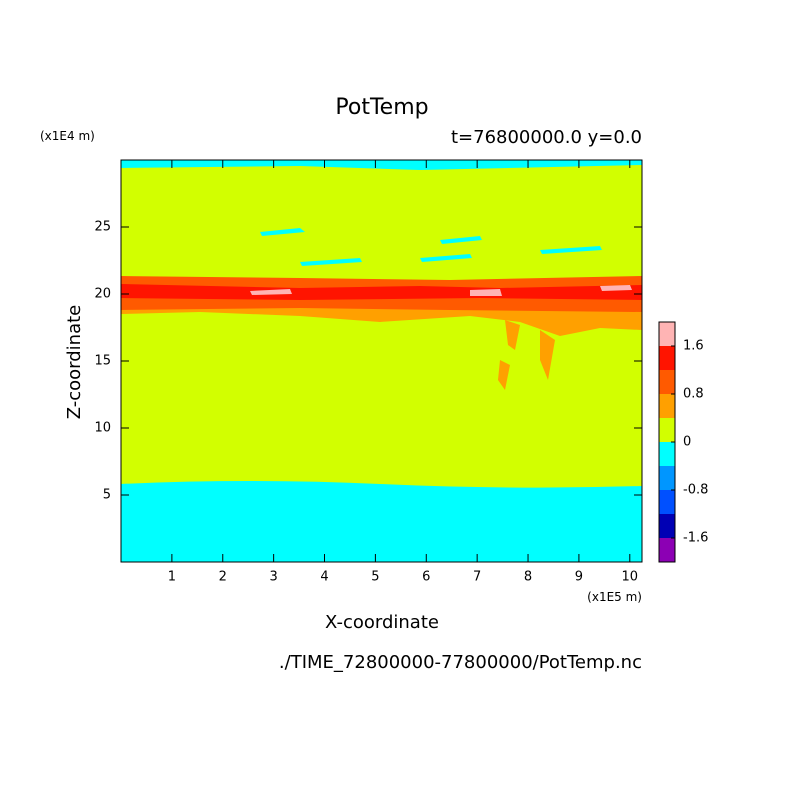  What do you see at coordinates (614, 597) in the screenshot?
I see `x-unit: (x1E5 m)` at bounding box center [614, 597].